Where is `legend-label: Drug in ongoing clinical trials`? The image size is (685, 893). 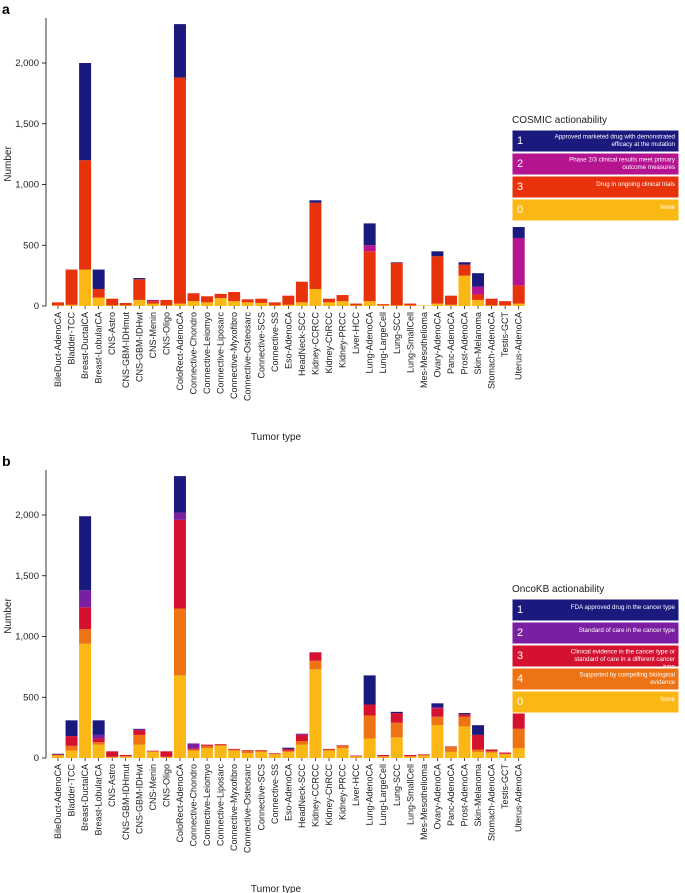
legend-label: Drug in ongoing clinical trials is located at coordinates (635, 184).